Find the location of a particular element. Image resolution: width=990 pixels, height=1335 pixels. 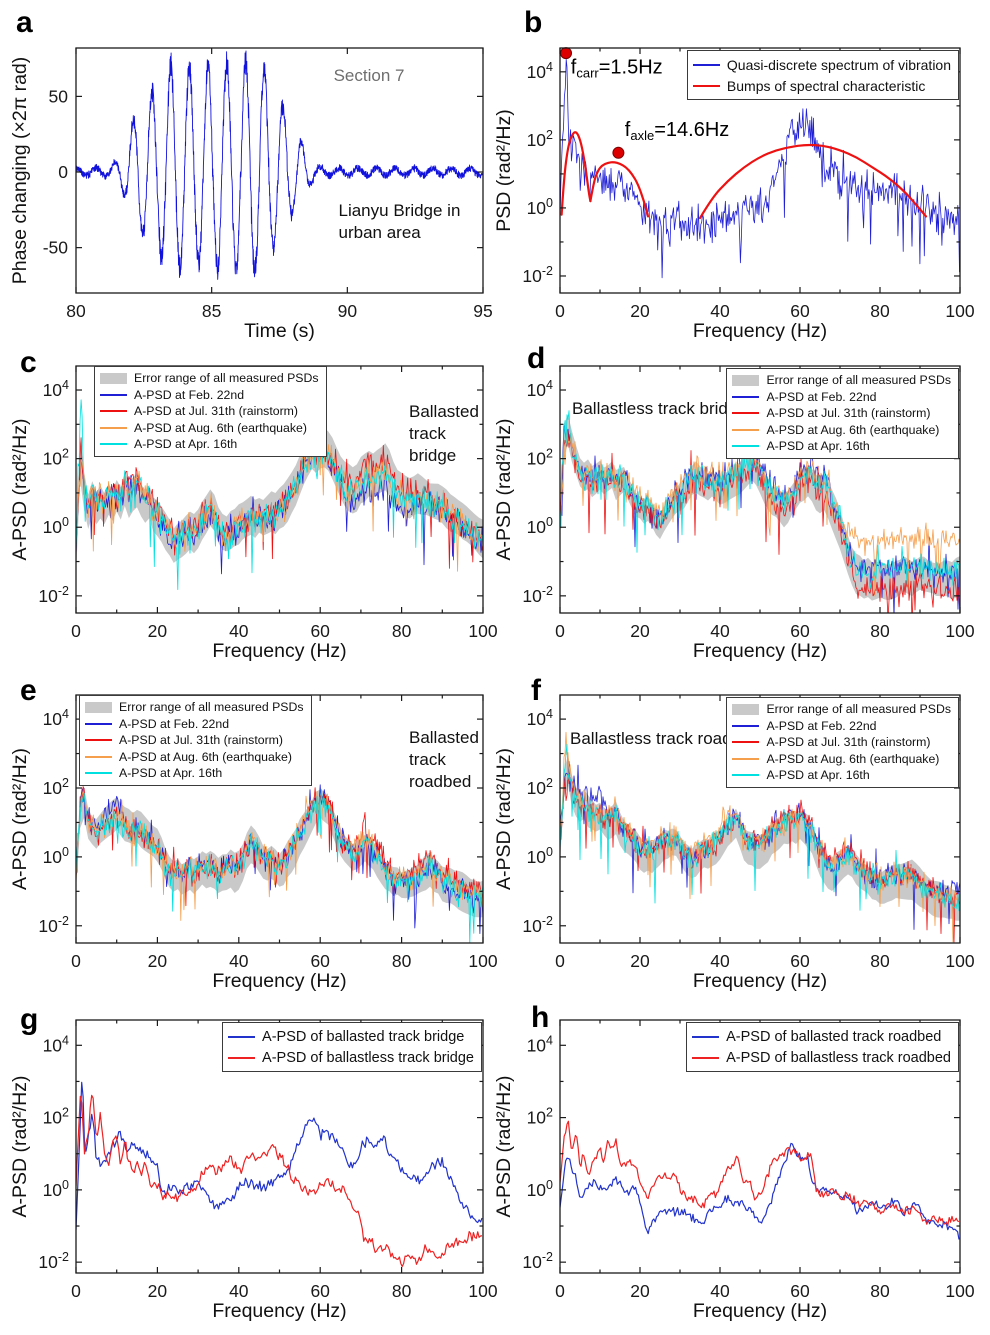

x-tick-label: 20 is located at coordinates (640, 961).